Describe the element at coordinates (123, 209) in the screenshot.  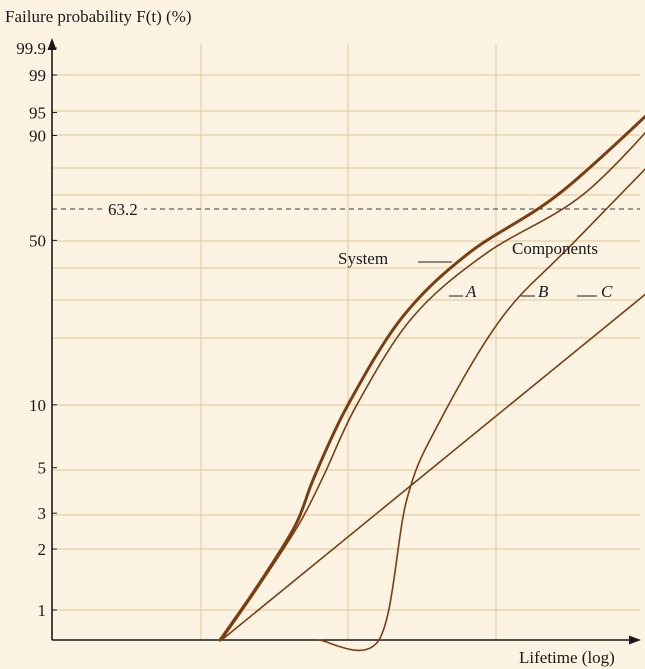
I see `reference-line-label: 63.2` at that location.